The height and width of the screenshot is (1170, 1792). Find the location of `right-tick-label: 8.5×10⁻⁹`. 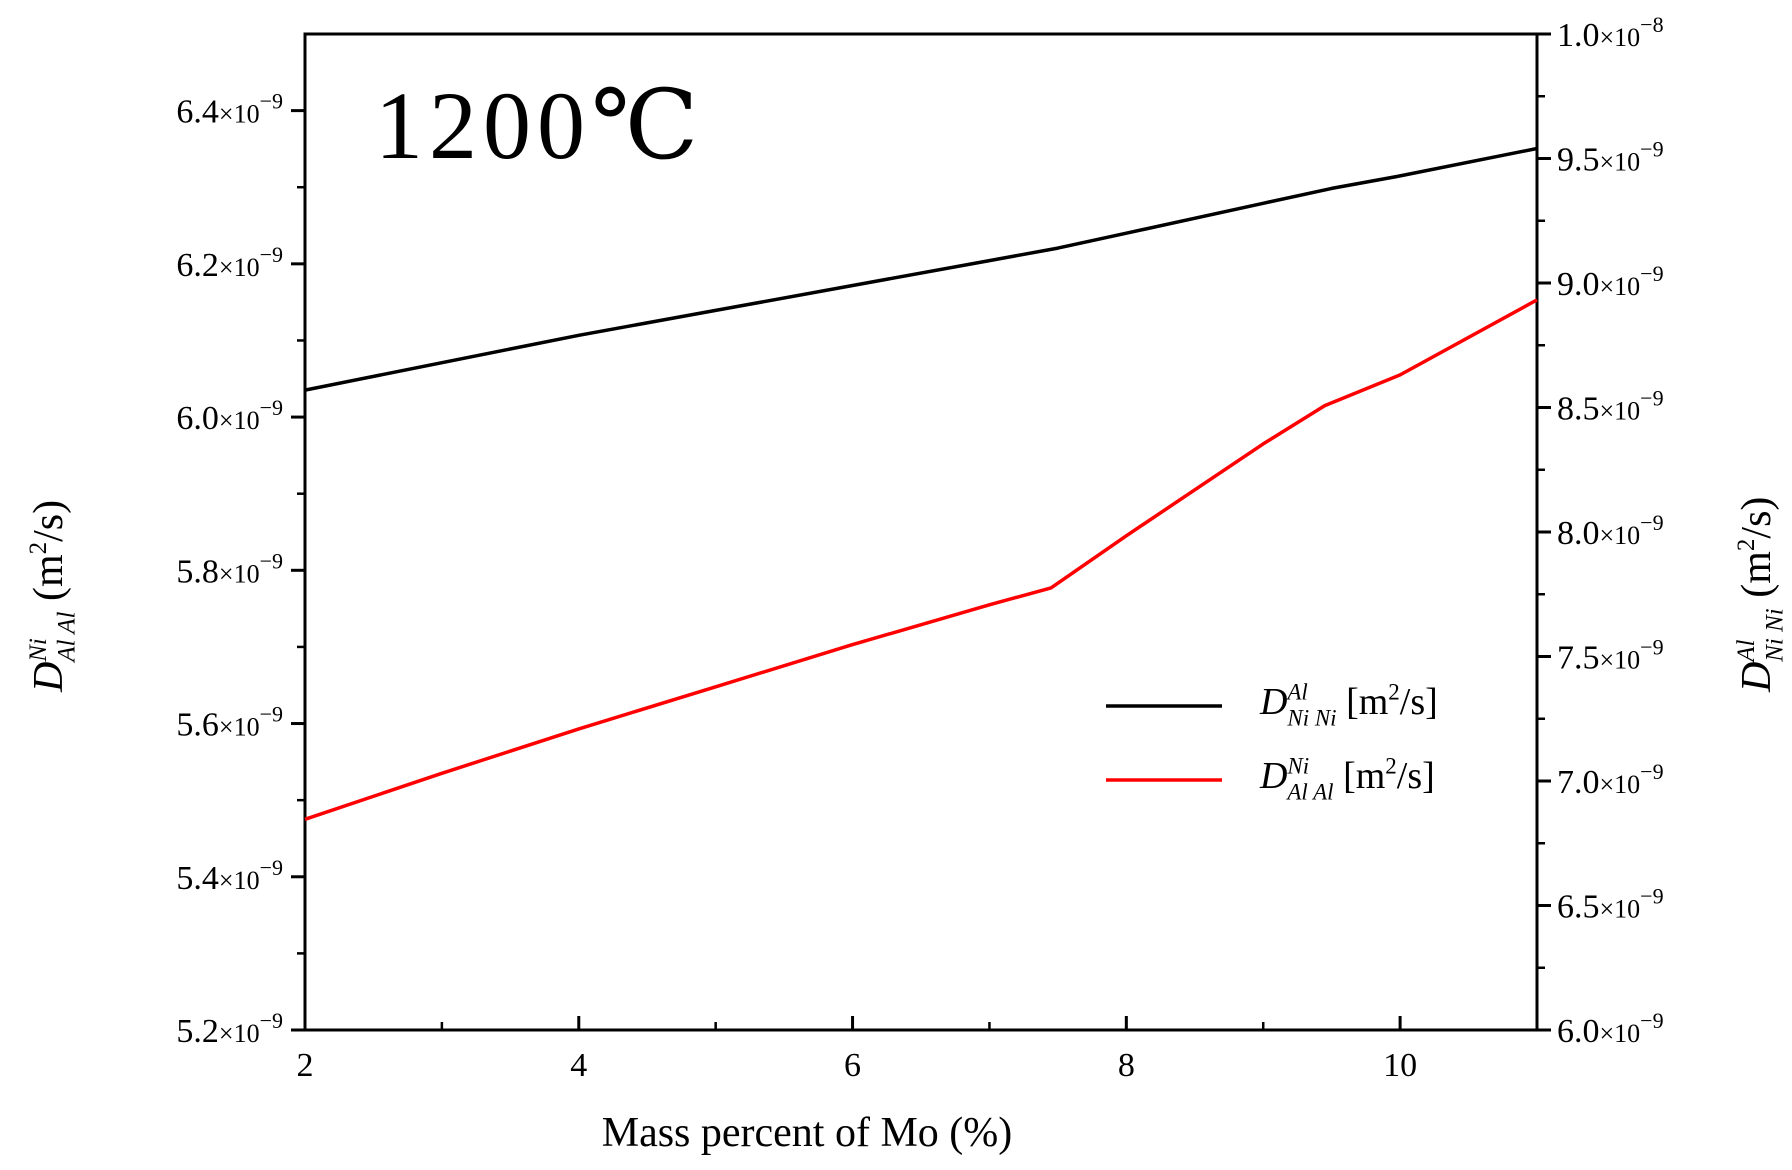

right-tick-label: 8.5×10⁻⁹ is located at coordinates (1610, 407).